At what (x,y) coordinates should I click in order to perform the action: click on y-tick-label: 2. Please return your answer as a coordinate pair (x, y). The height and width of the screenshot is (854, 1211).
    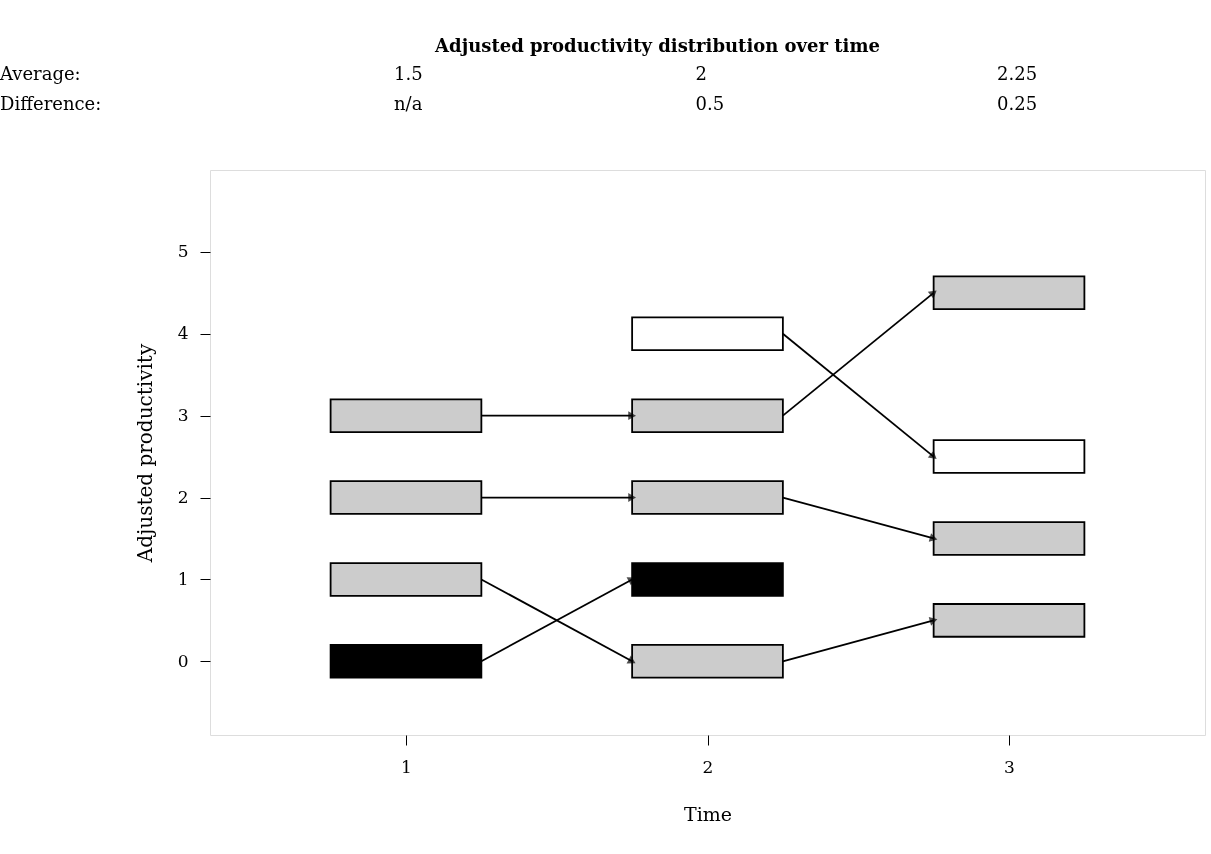
    Looking at the image, I should click on (183, 497).